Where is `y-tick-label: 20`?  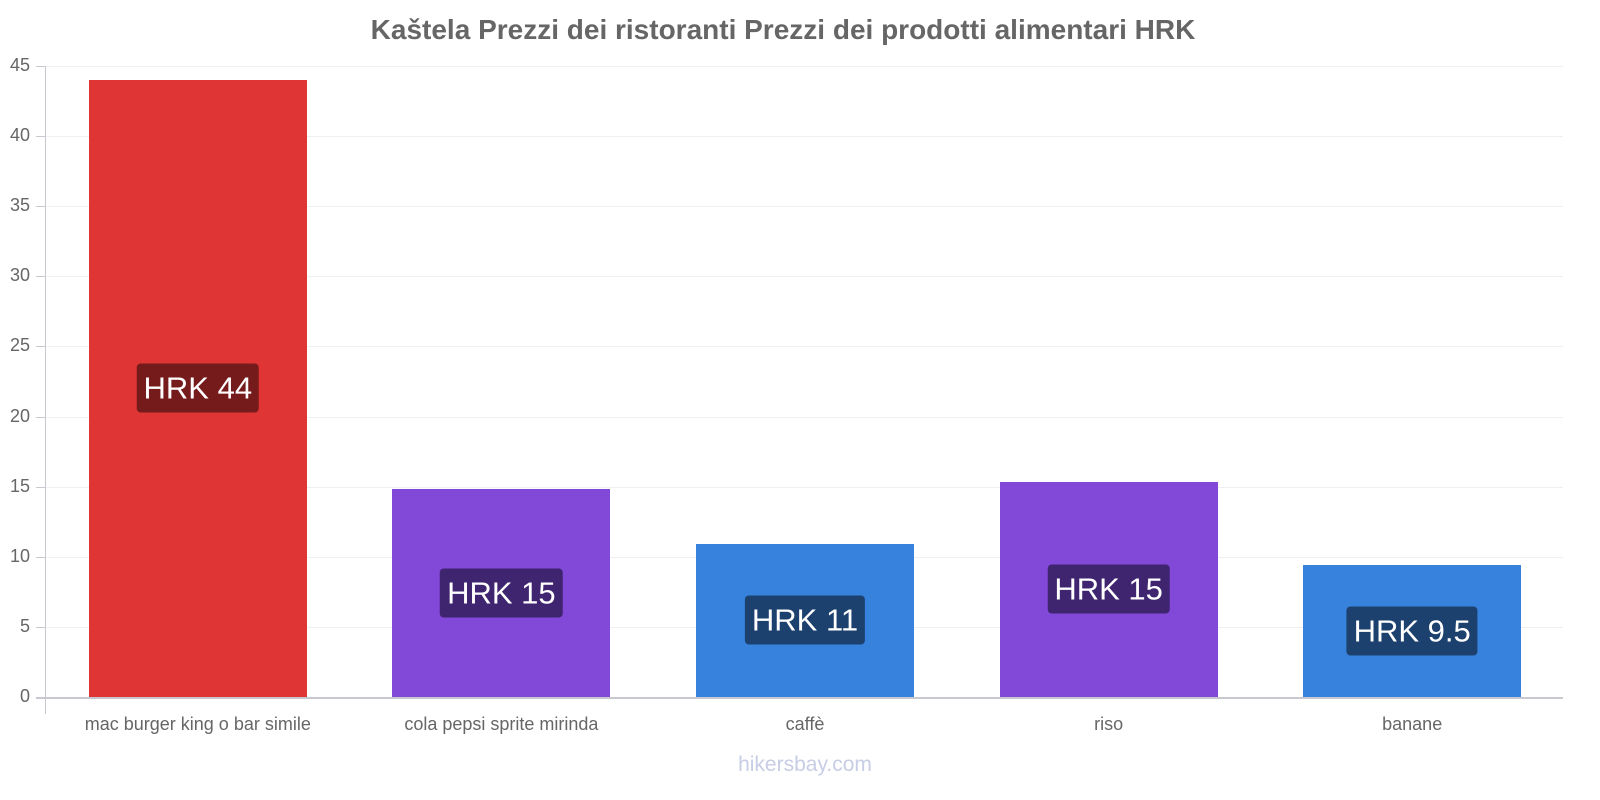 y-tick-label: 20 is located at coordinates (19, 416).